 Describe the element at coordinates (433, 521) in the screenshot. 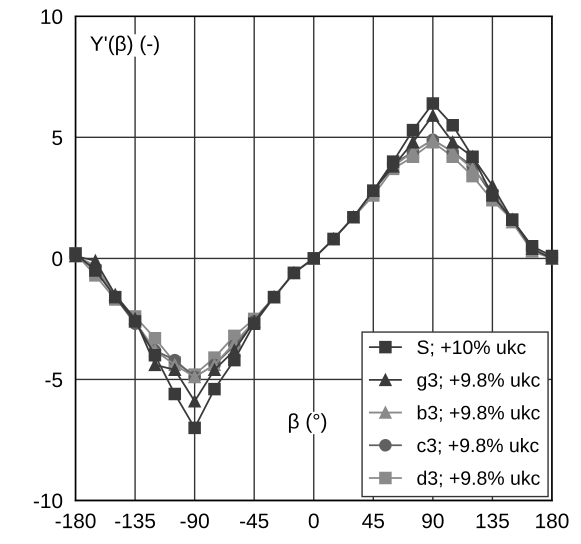

I see `x-tick-label: 90` at that location.